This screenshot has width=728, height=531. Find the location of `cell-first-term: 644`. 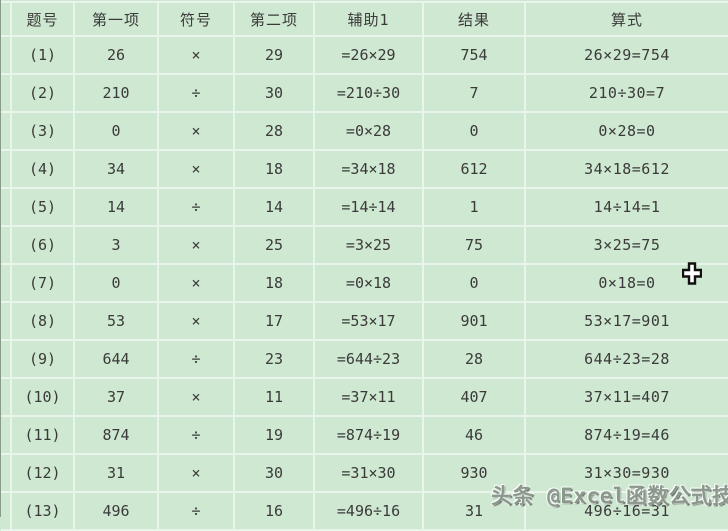

cell-first-term: 644 is located at coordinates (116, 359).